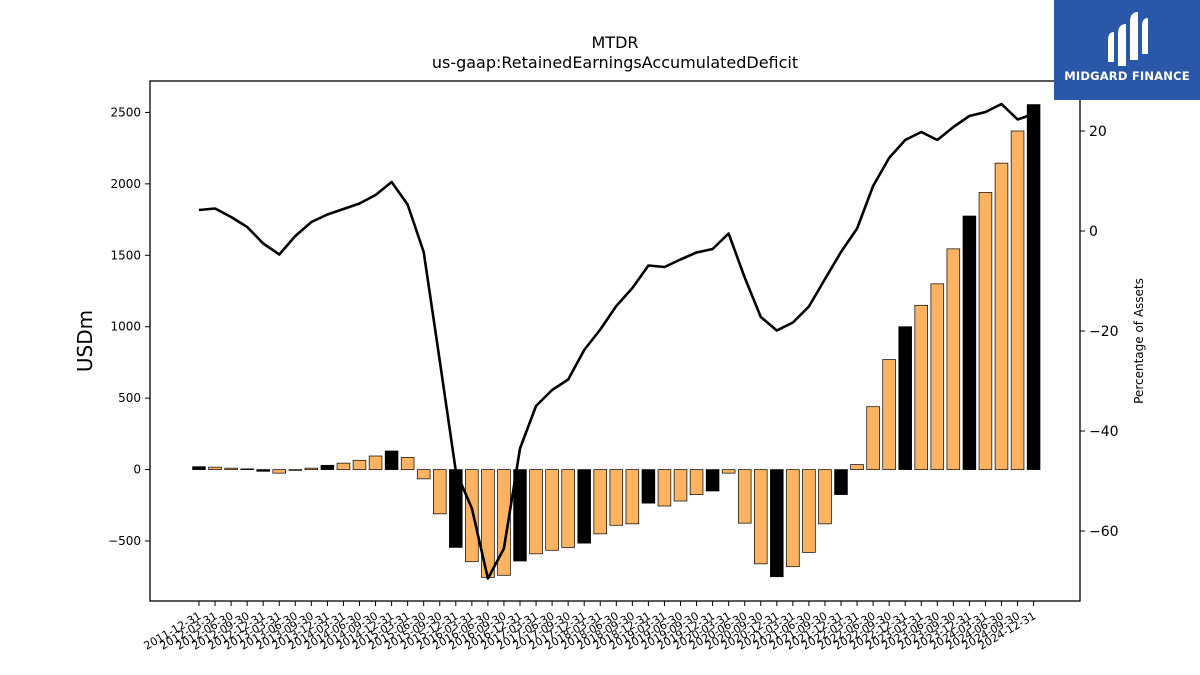 This screenshot has height=675, width=1200. I want to click on y-tick-label: −500, so click(124, 541).